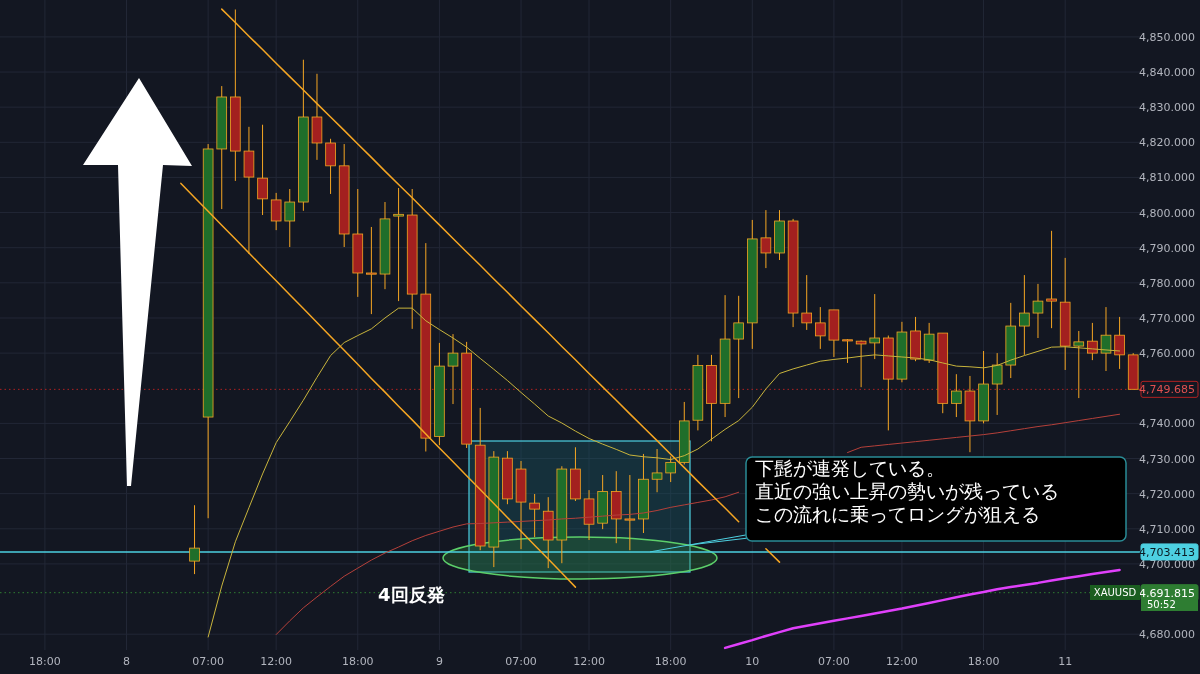 The width and height of the screenshot is (1200, 674). What do you see at coordinates (1167, 552) in the screenshot?
I see `ref-line-label: 4,703.413` at bounding box center [1167, 552].